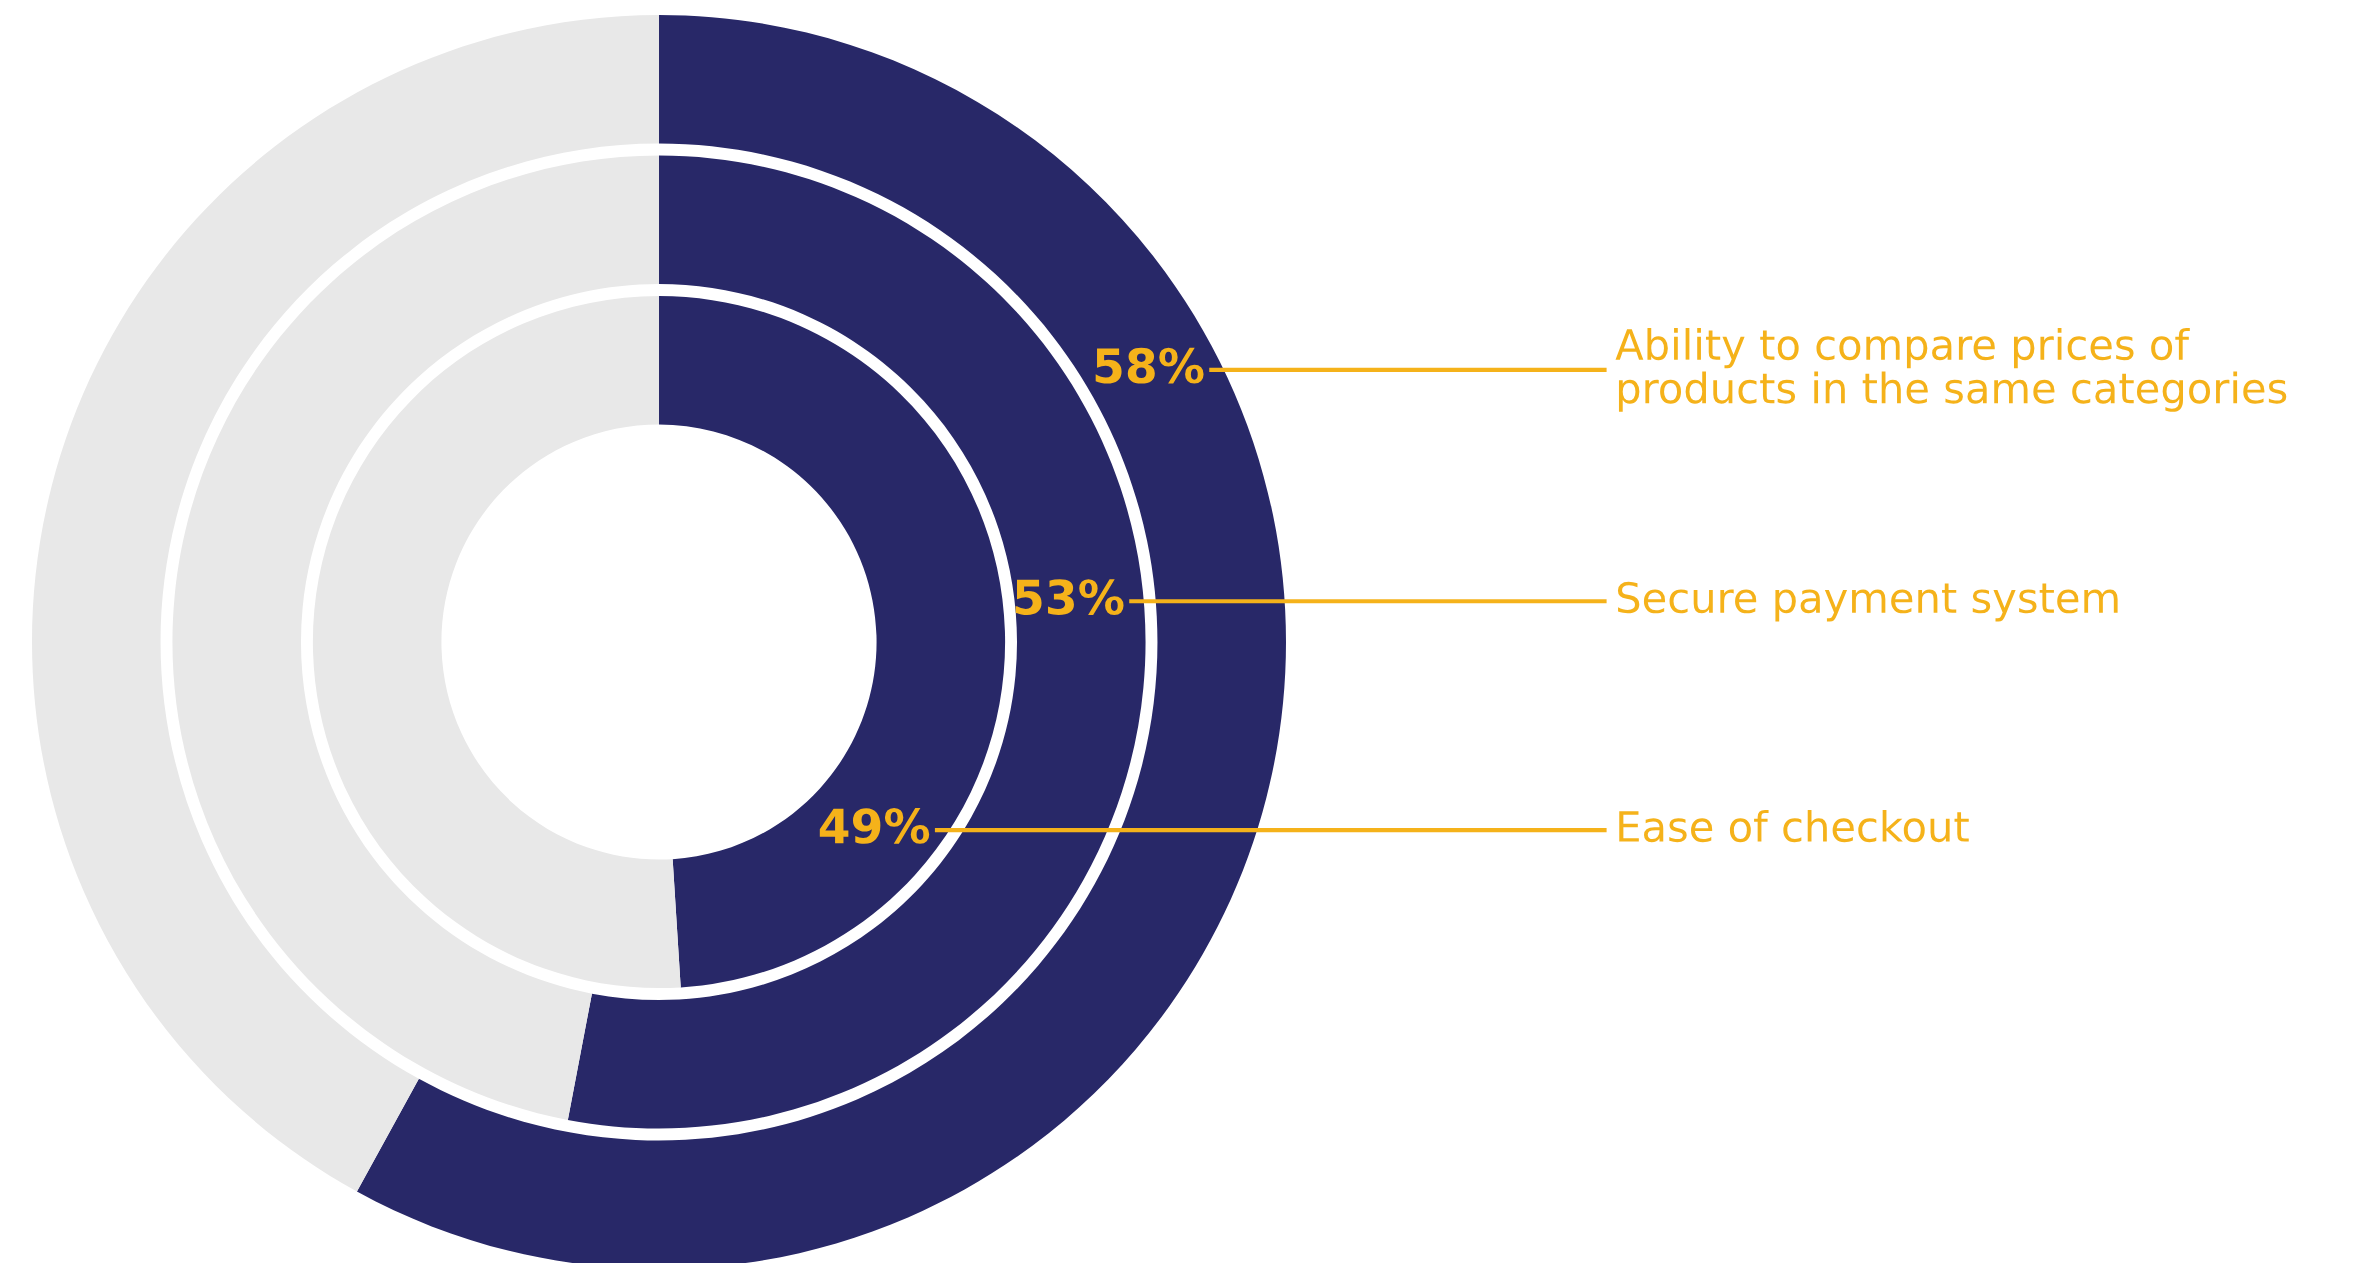  What do you see at coordinates (1794, 826) in the screenshot?
I see `slice-label: Ease of checkout` at bounding box center [1794, 826].